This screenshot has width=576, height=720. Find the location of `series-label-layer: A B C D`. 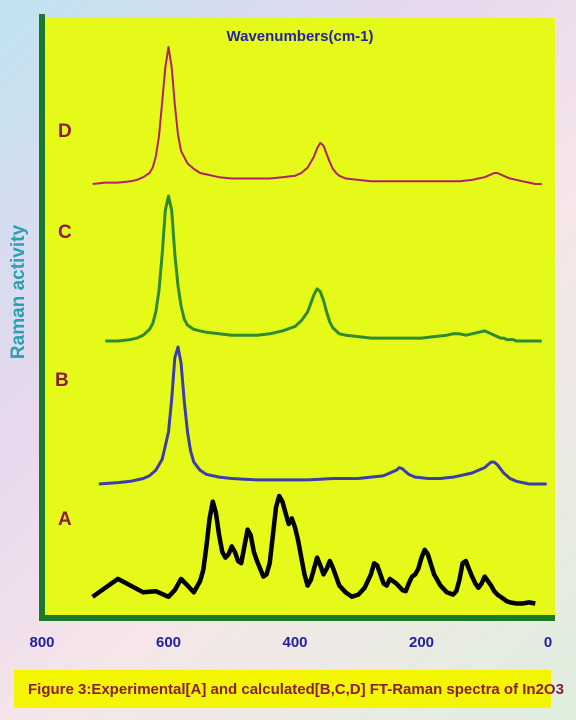

series-label-layer: A B C D is located at coordinates (63, 325).